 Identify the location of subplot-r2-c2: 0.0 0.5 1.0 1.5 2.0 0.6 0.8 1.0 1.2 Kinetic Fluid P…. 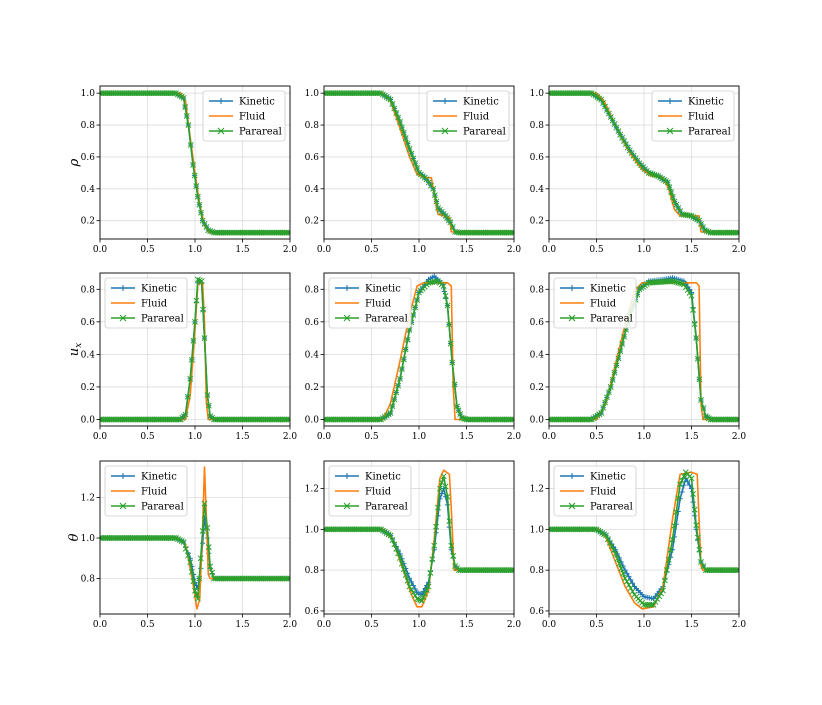
(638, 545).